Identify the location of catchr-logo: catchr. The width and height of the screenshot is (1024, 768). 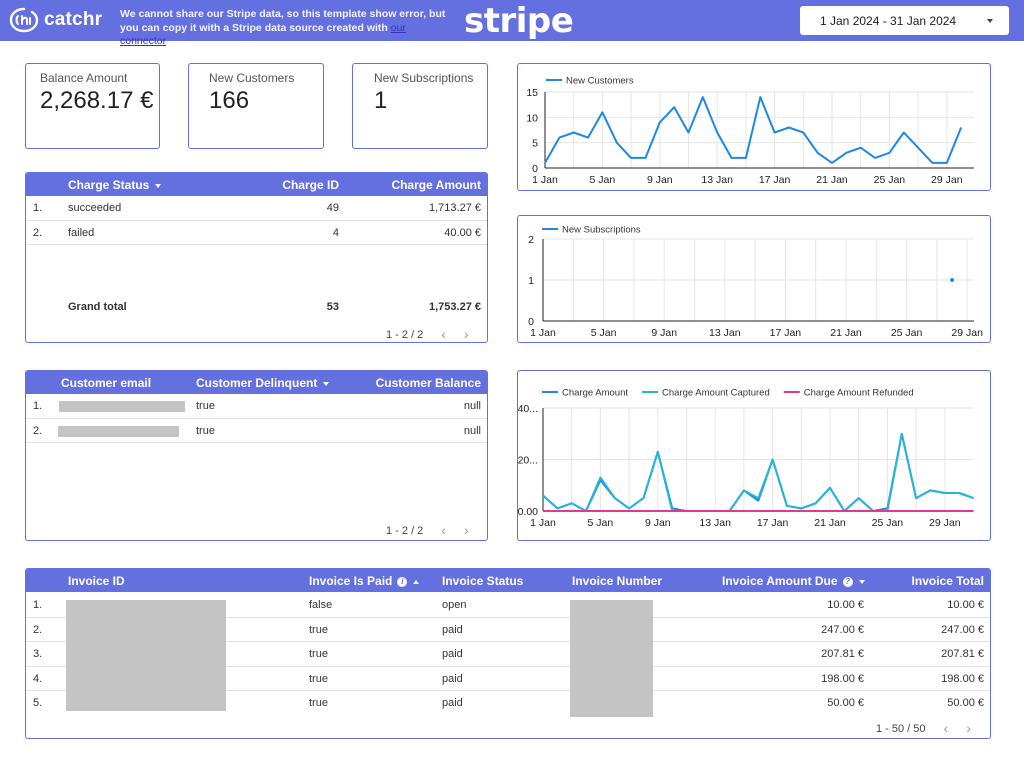
(55, 20).